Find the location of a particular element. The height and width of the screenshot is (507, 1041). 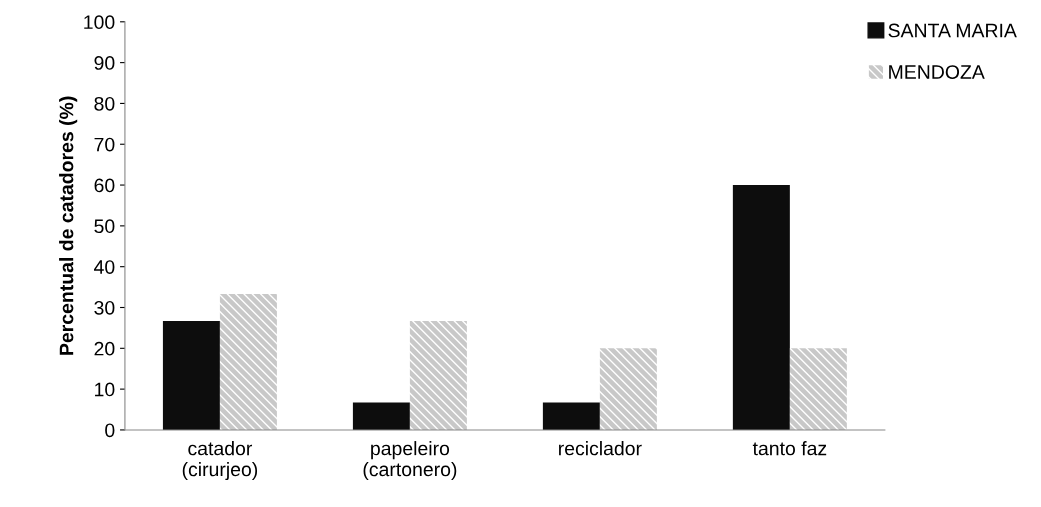

y-tick-label: 80 is located at coordinates (104, 103).